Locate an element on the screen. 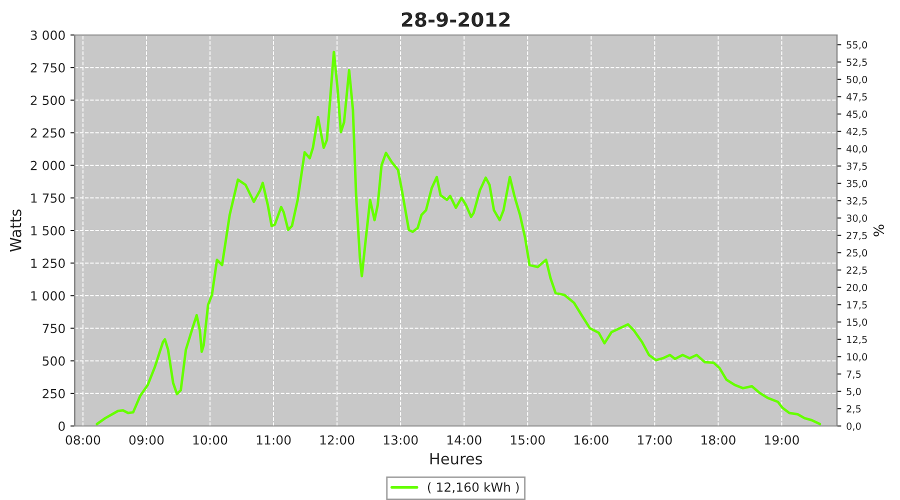 Image resolution: width=900 pixels, height=500 pixels. y2-tick-label: 40,0 is located at coordinates (857, 149).